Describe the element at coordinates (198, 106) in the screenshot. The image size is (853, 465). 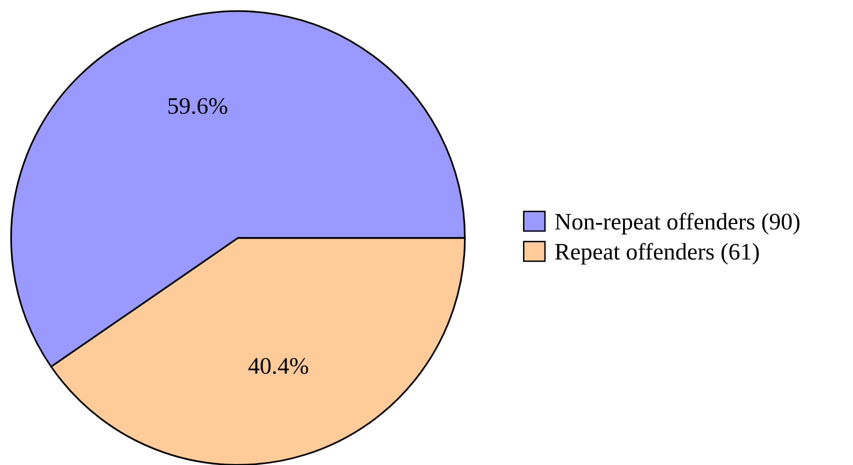
I see `data-label: 59.6%` at that location.